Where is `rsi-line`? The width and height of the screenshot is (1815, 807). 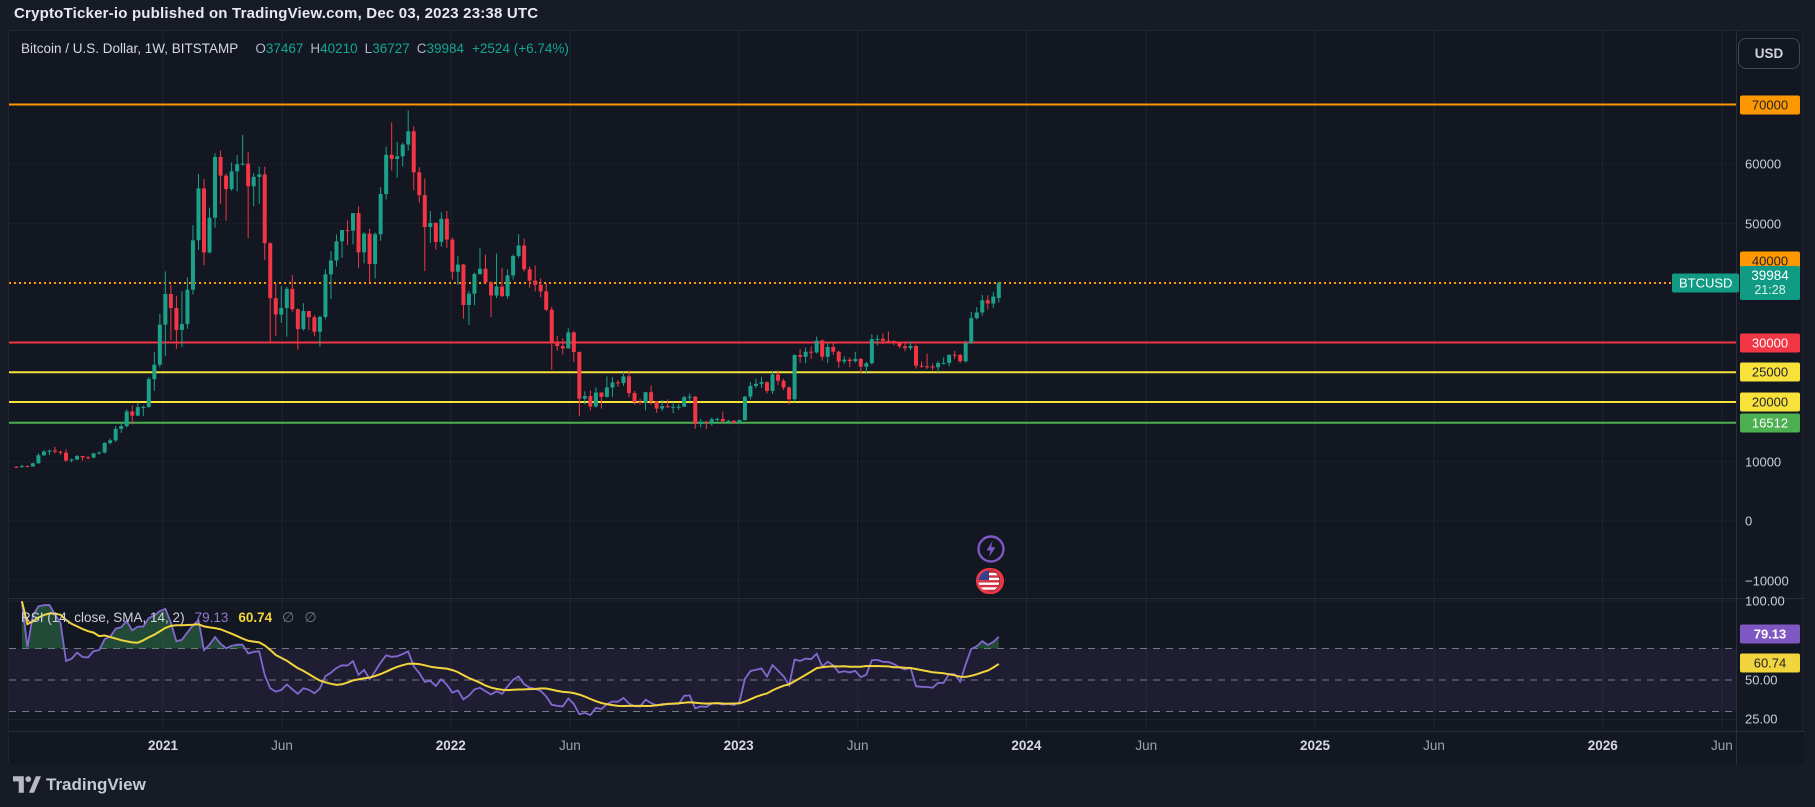 rsi-line is located at coordinates (510, 659).